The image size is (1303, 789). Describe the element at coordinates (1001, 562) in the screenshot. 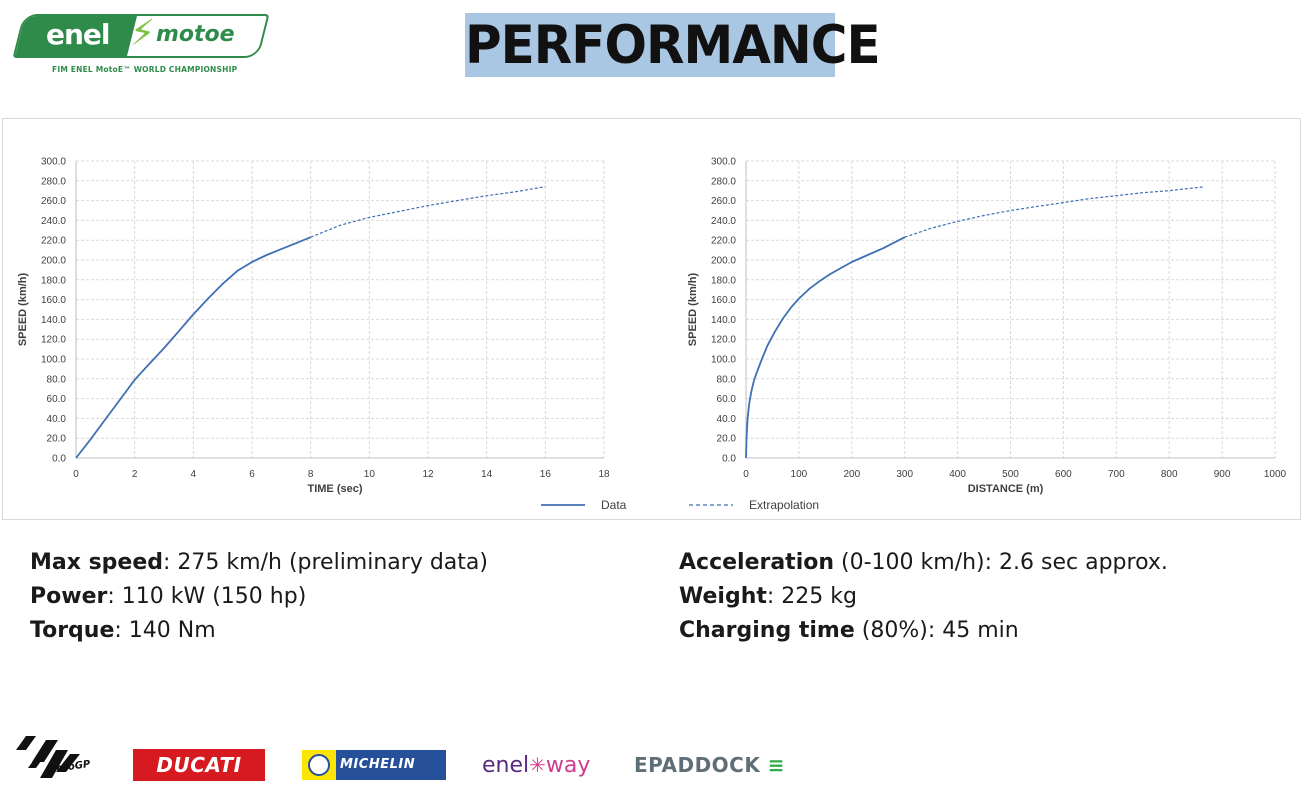

I see `spec-value: (0-100 km/h): 2.6 sec approx.` at that location.